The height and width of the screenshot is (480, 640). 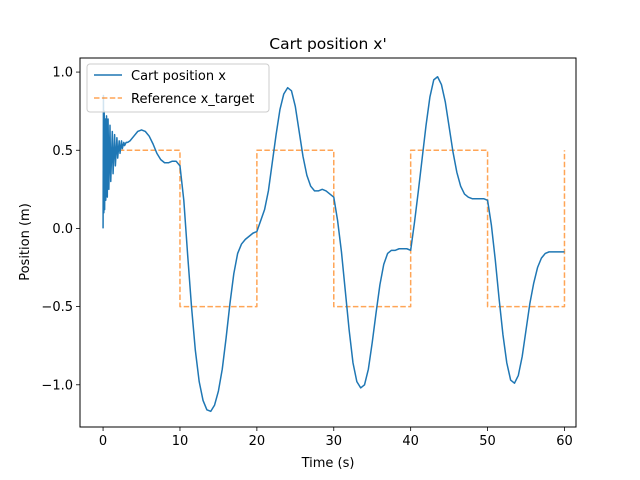 What do you see at coordinates (57, 307) in the screenshot?
I see `y-tick-label: −0.5` at bounding box center [57, 307].